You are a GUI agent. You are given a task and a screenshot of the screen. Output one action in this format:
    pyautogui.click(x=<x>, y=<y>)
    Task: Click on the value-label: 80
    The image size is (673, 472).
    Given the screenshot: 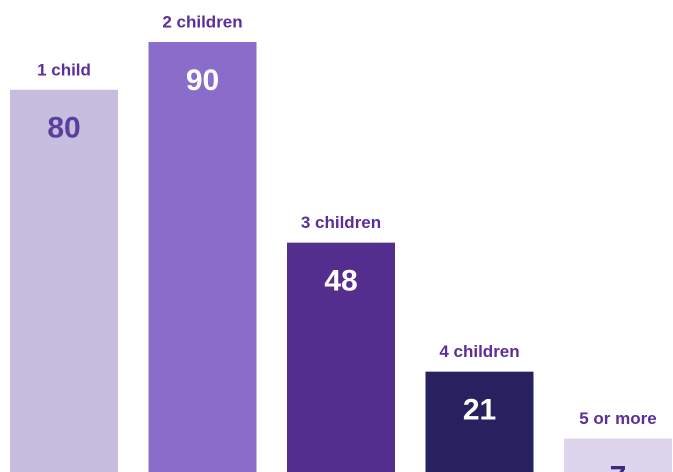 What is the action you would take?
    pyautogui.click(x=63, y=128)
    